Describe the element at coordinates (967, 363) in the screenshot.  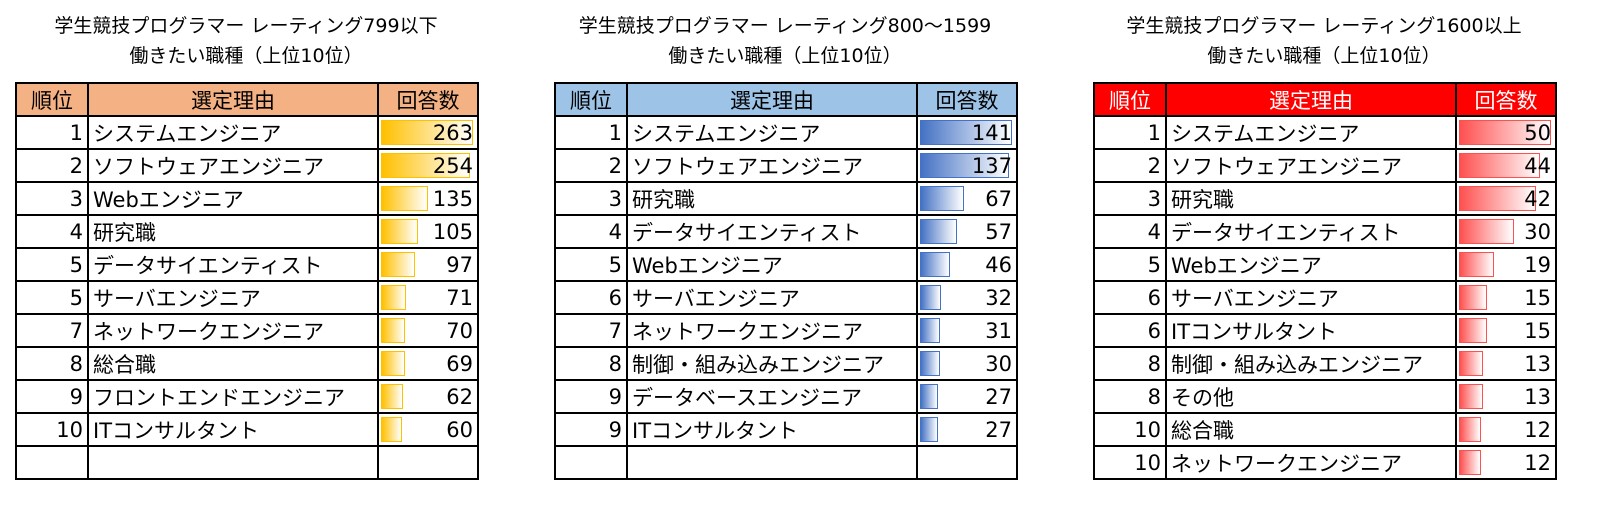
I see `count-cell: 30` at that location.